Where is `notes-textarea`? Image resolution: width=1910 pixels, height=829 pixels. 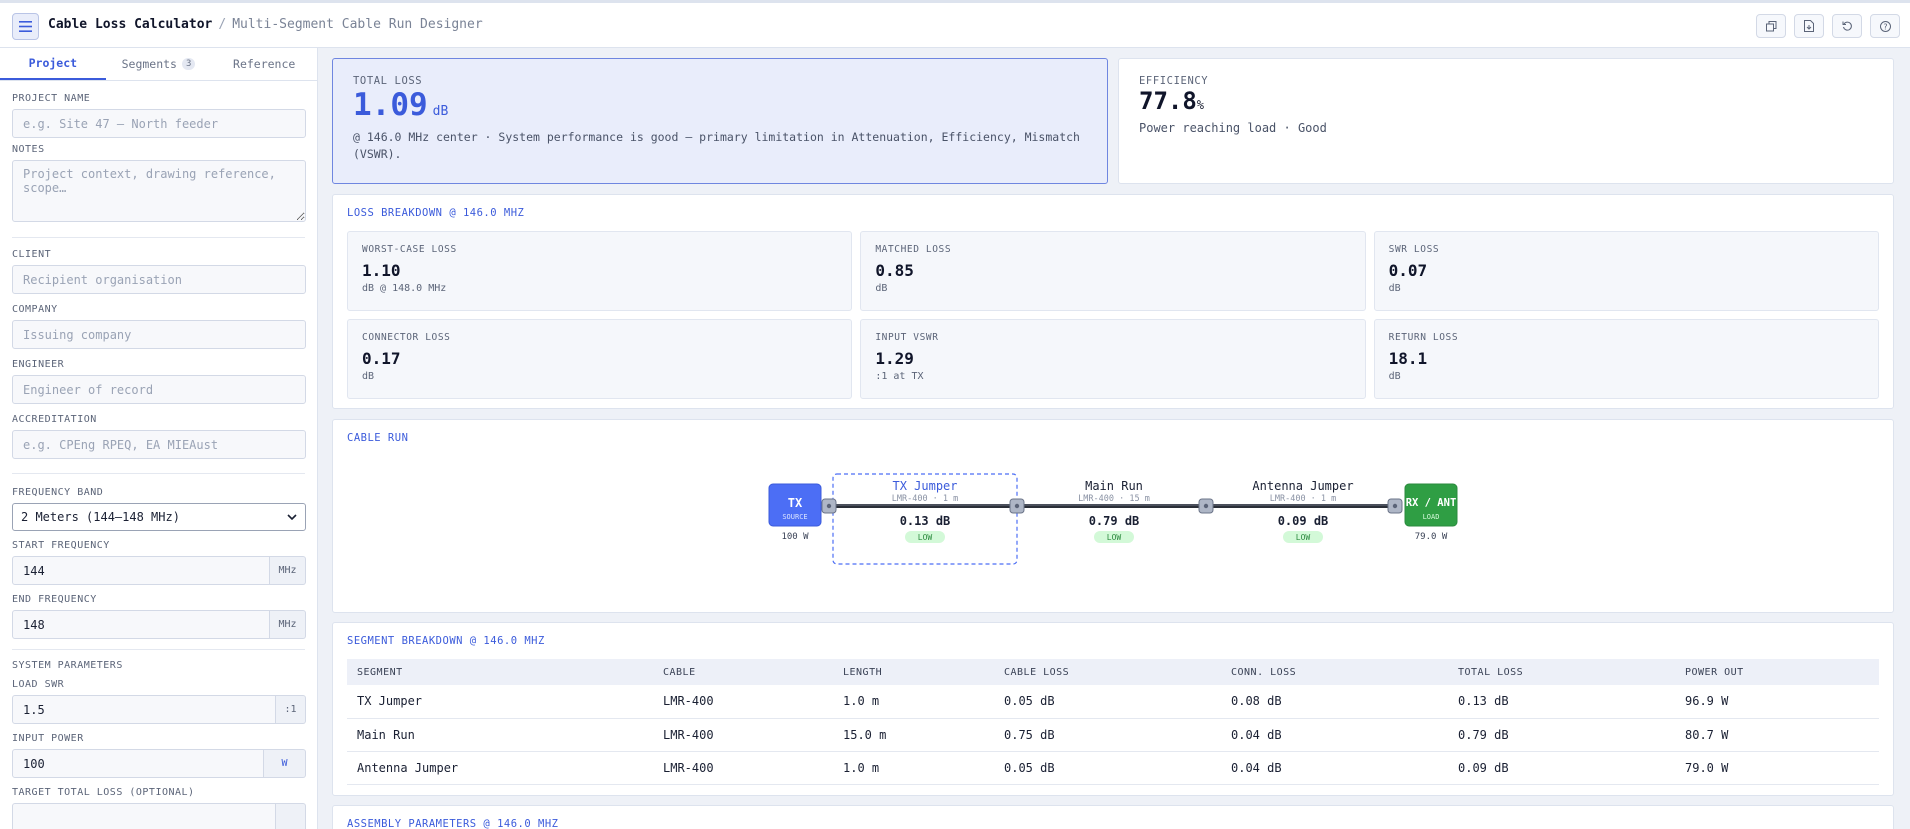 notes-textarea is located at coordinates (159, 191).